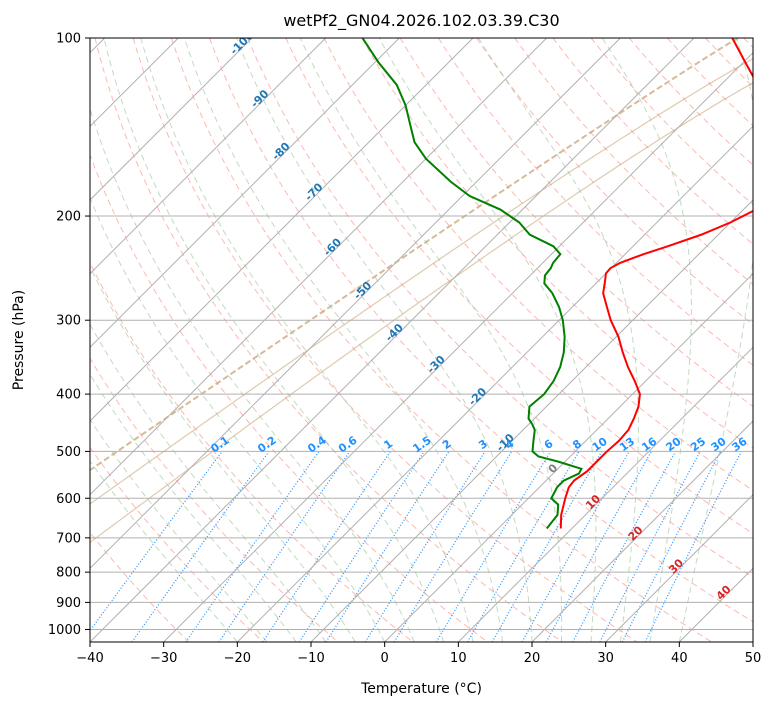 This screenshot has width=775, height=708. I want to click on y-tick-label: 300, so click(68, 321).